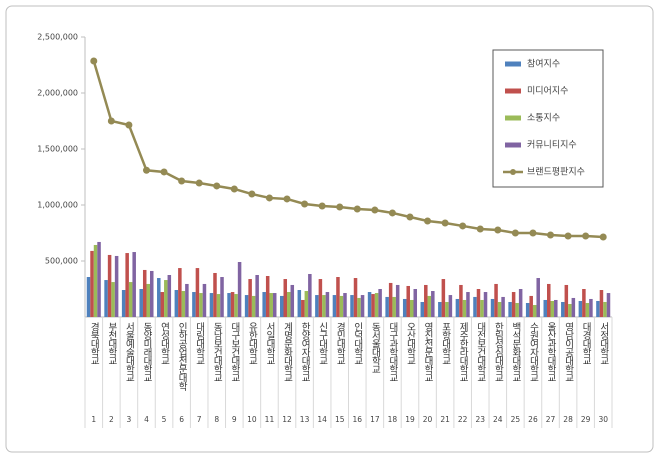 The height and width of the screenshot is (463, 660). I want to click on rank-label: 17, so click(375, 419).